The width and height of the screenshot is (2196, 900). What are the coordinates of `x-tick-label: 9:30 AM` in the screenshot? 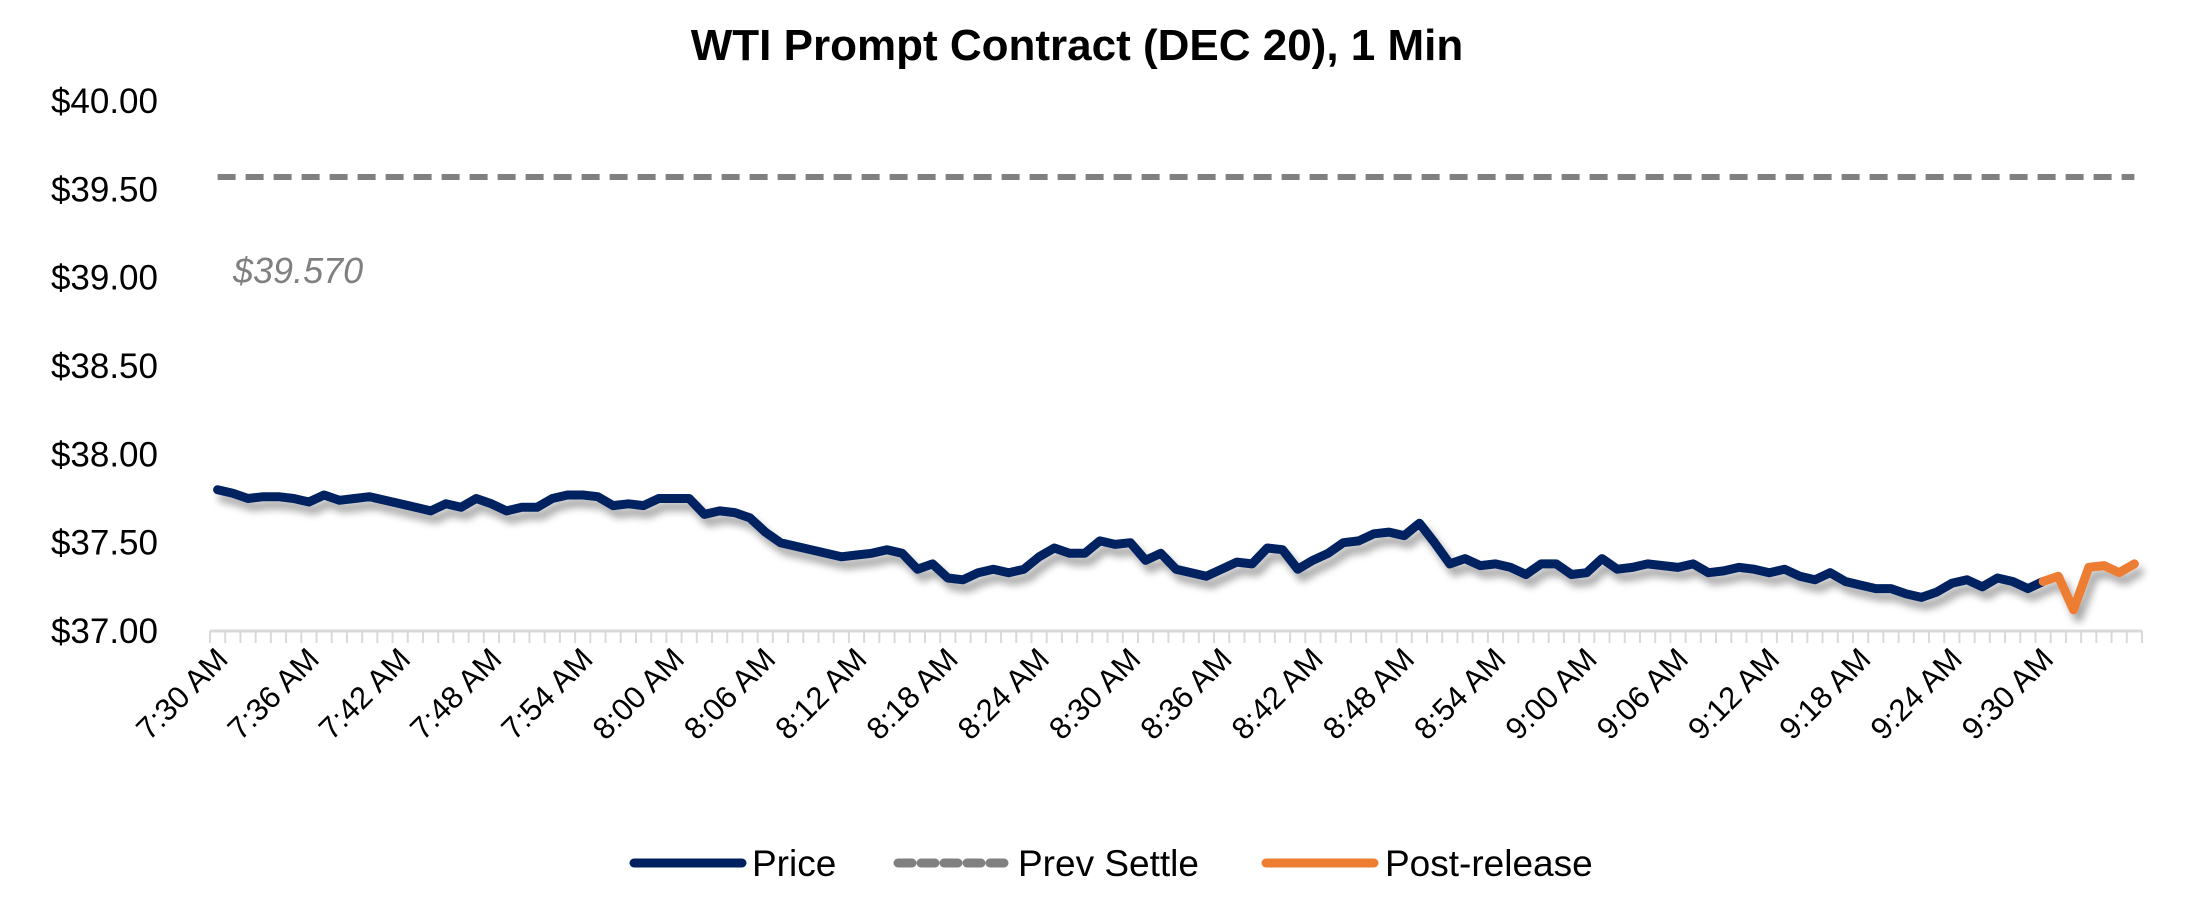 It's located at (2007, 693).